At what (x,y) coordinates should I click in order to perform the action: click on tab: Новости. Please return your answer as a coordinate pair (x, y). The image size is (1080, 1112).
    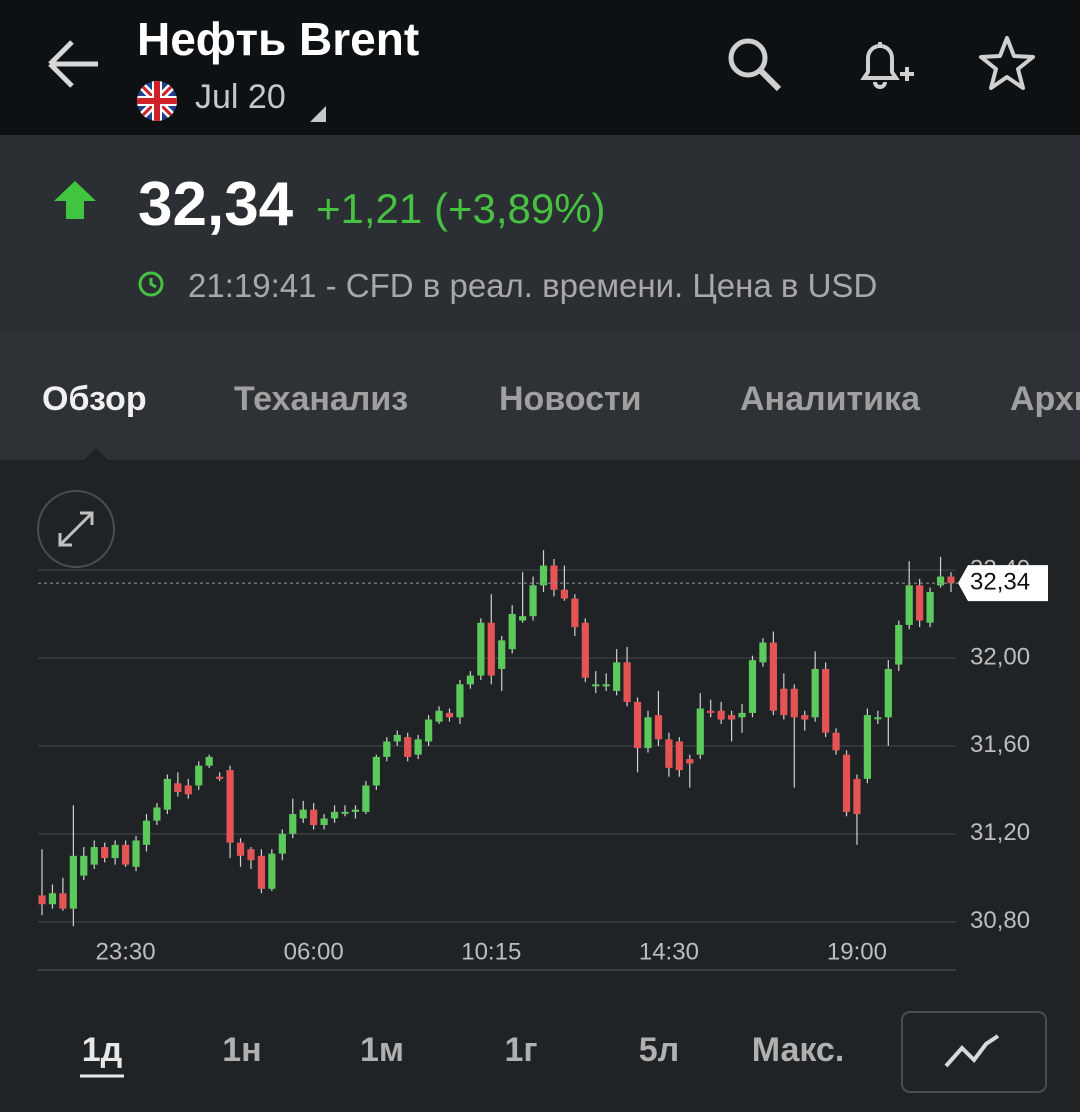
    Looking at the image, I should click on (570, 399).